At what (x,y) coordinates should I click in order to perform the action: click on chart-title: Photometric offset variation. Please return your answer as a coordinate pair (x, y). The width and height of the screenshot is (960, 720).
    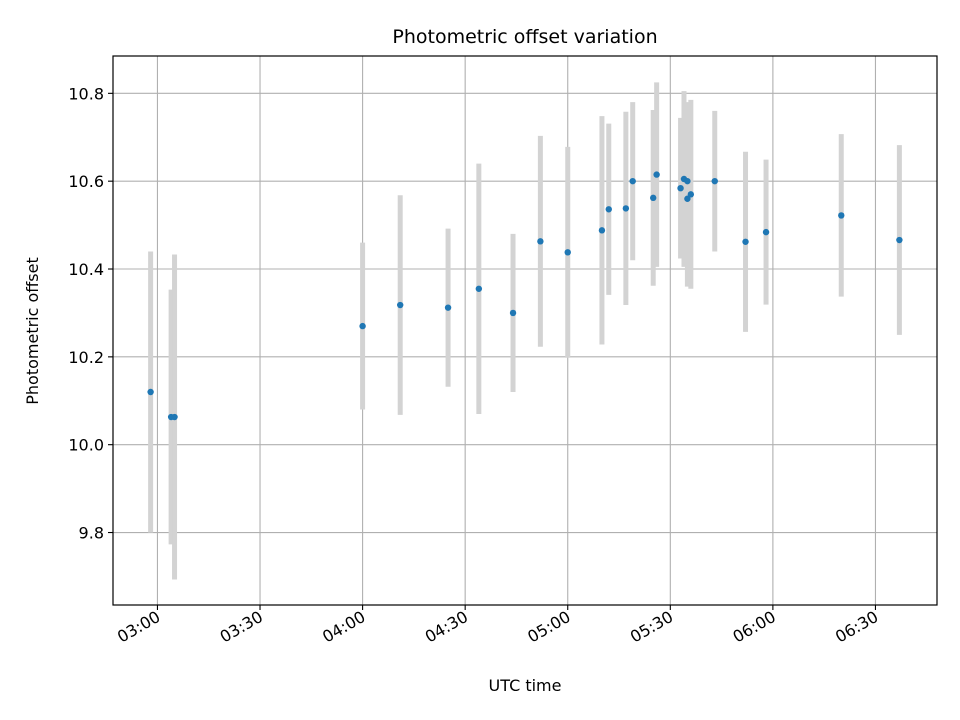
    Looking at the image, I should click on (524, 37).